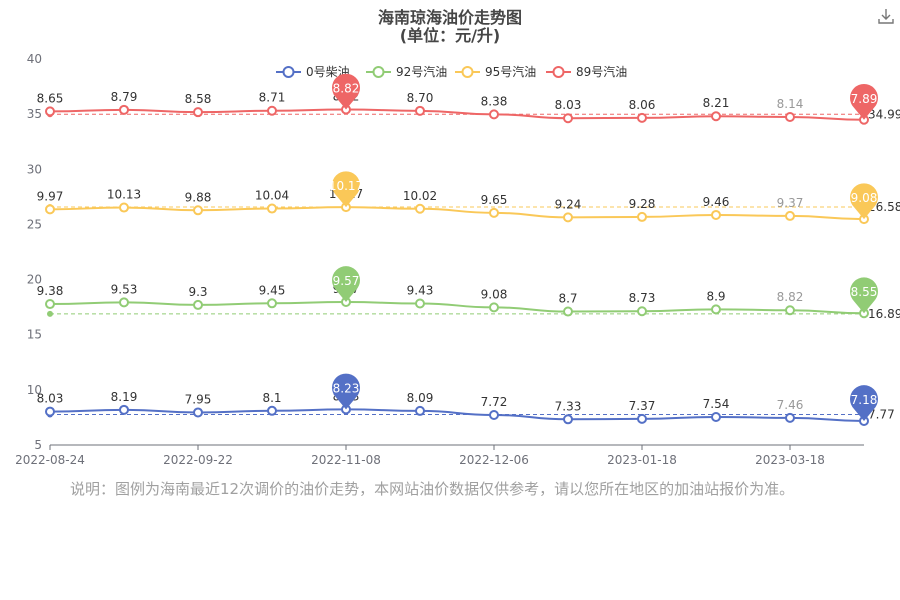 The height and width of the screenshot is (600, 900). Describe the element at coordinates (34, 390) in the screenshot. I see `y-tick-label: 10` at that location.